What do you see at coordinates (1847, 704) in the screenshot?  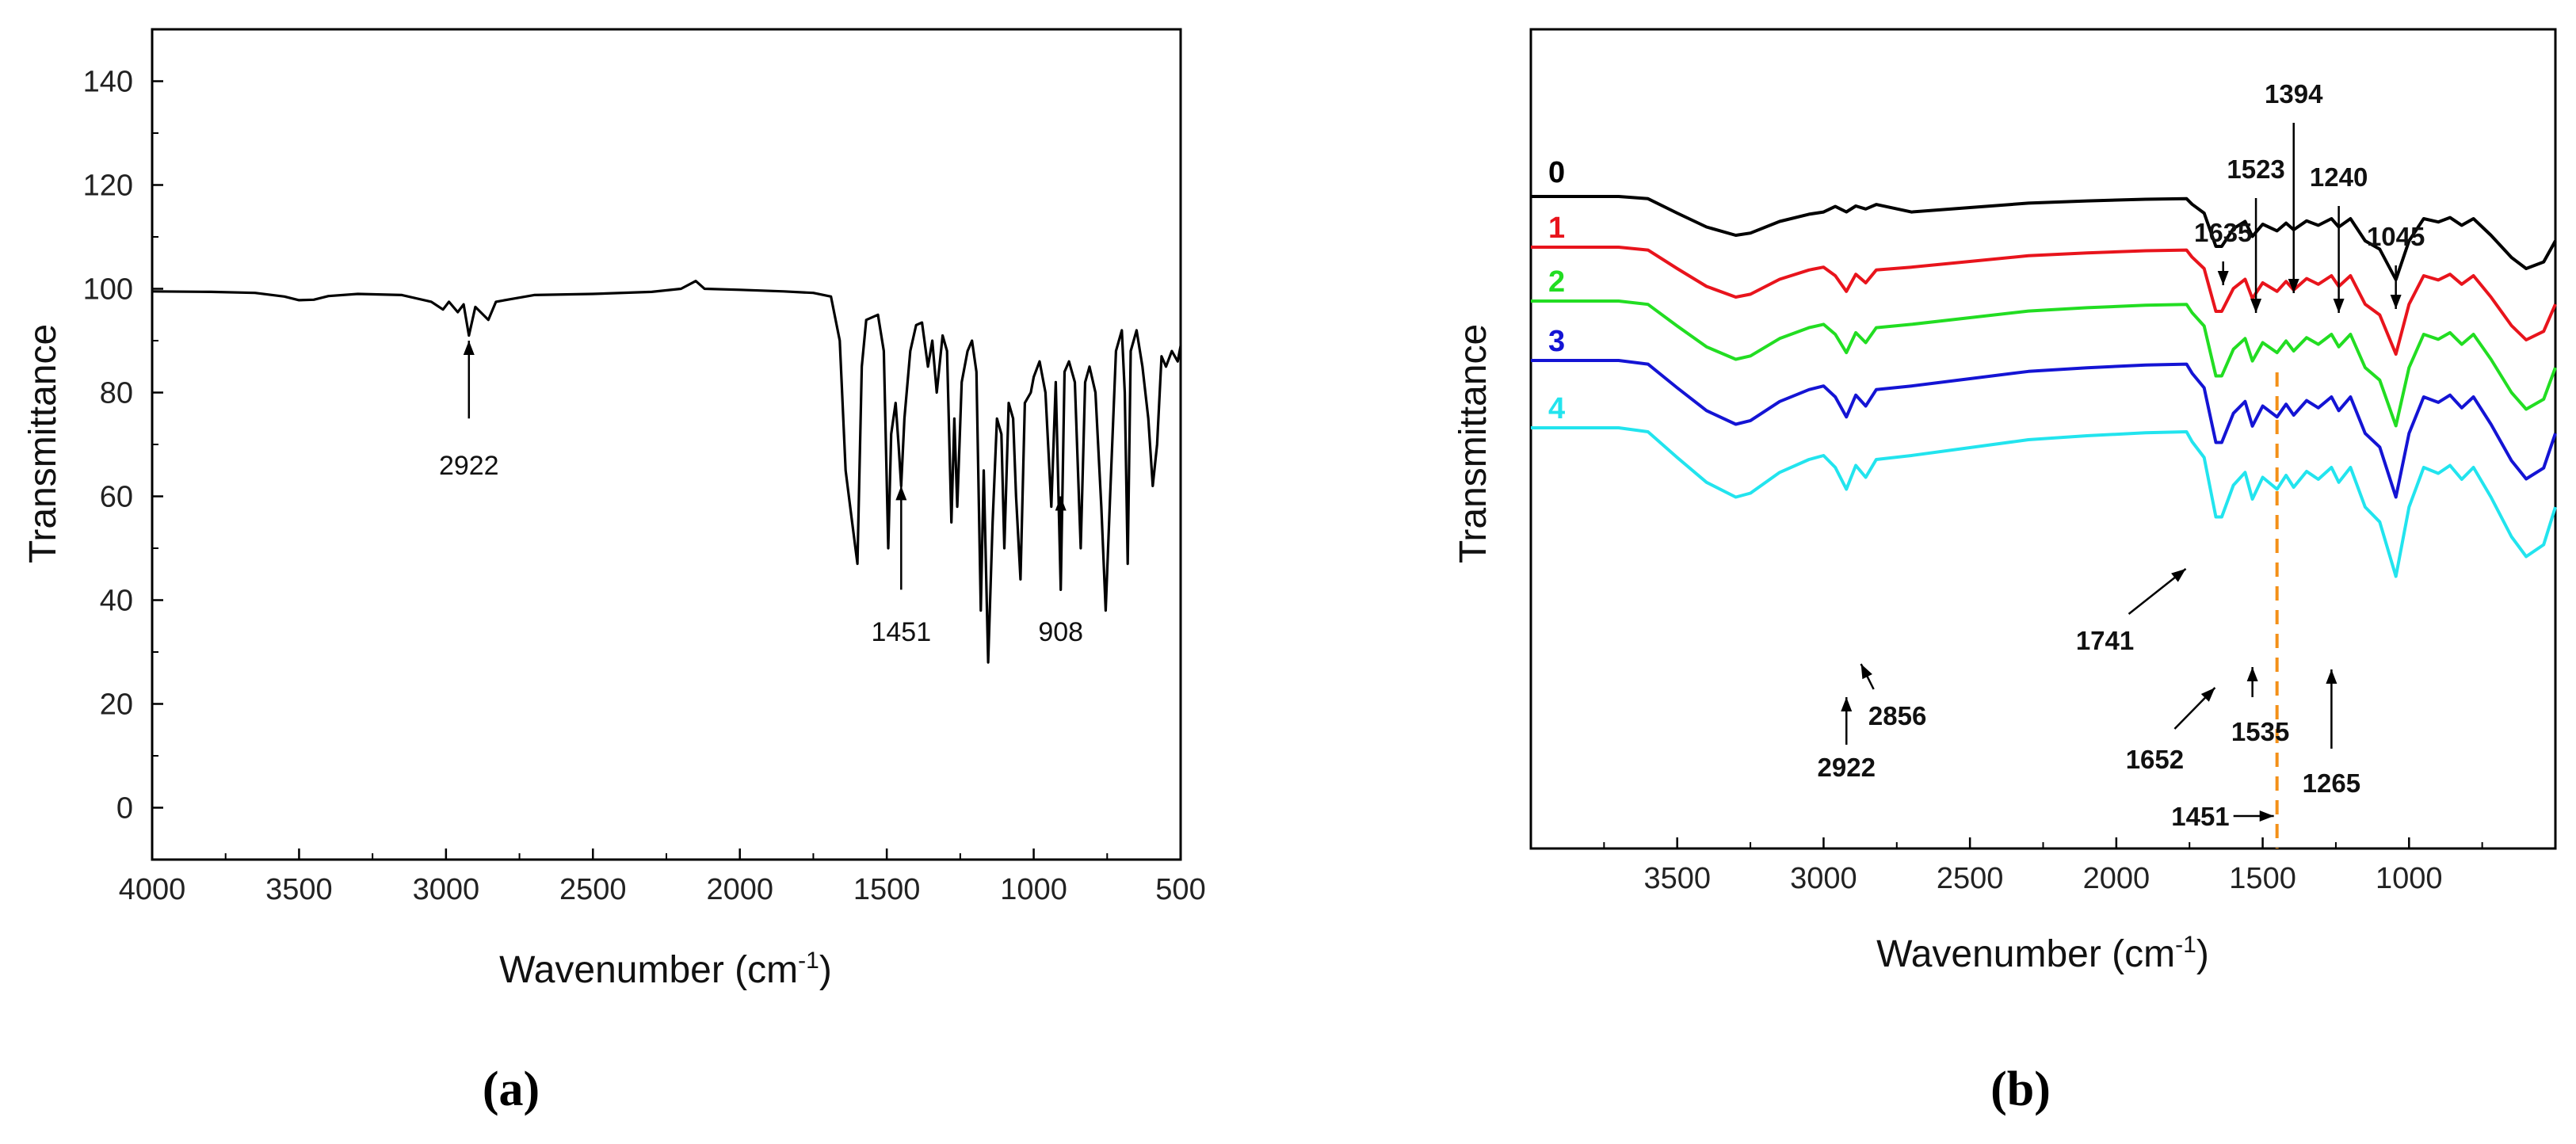 I see `panel-b-arrow-2922-head` at bounding box center [1847, 704].